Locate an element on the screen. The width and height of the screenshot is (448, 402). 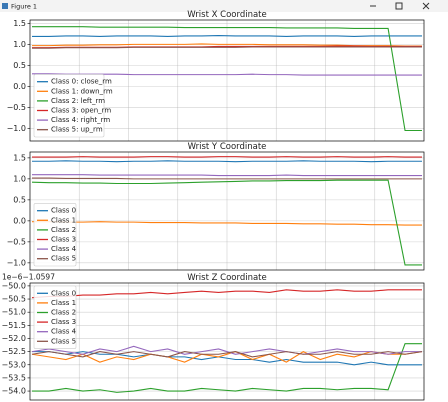
close-button is located at coordinates (426, 6).